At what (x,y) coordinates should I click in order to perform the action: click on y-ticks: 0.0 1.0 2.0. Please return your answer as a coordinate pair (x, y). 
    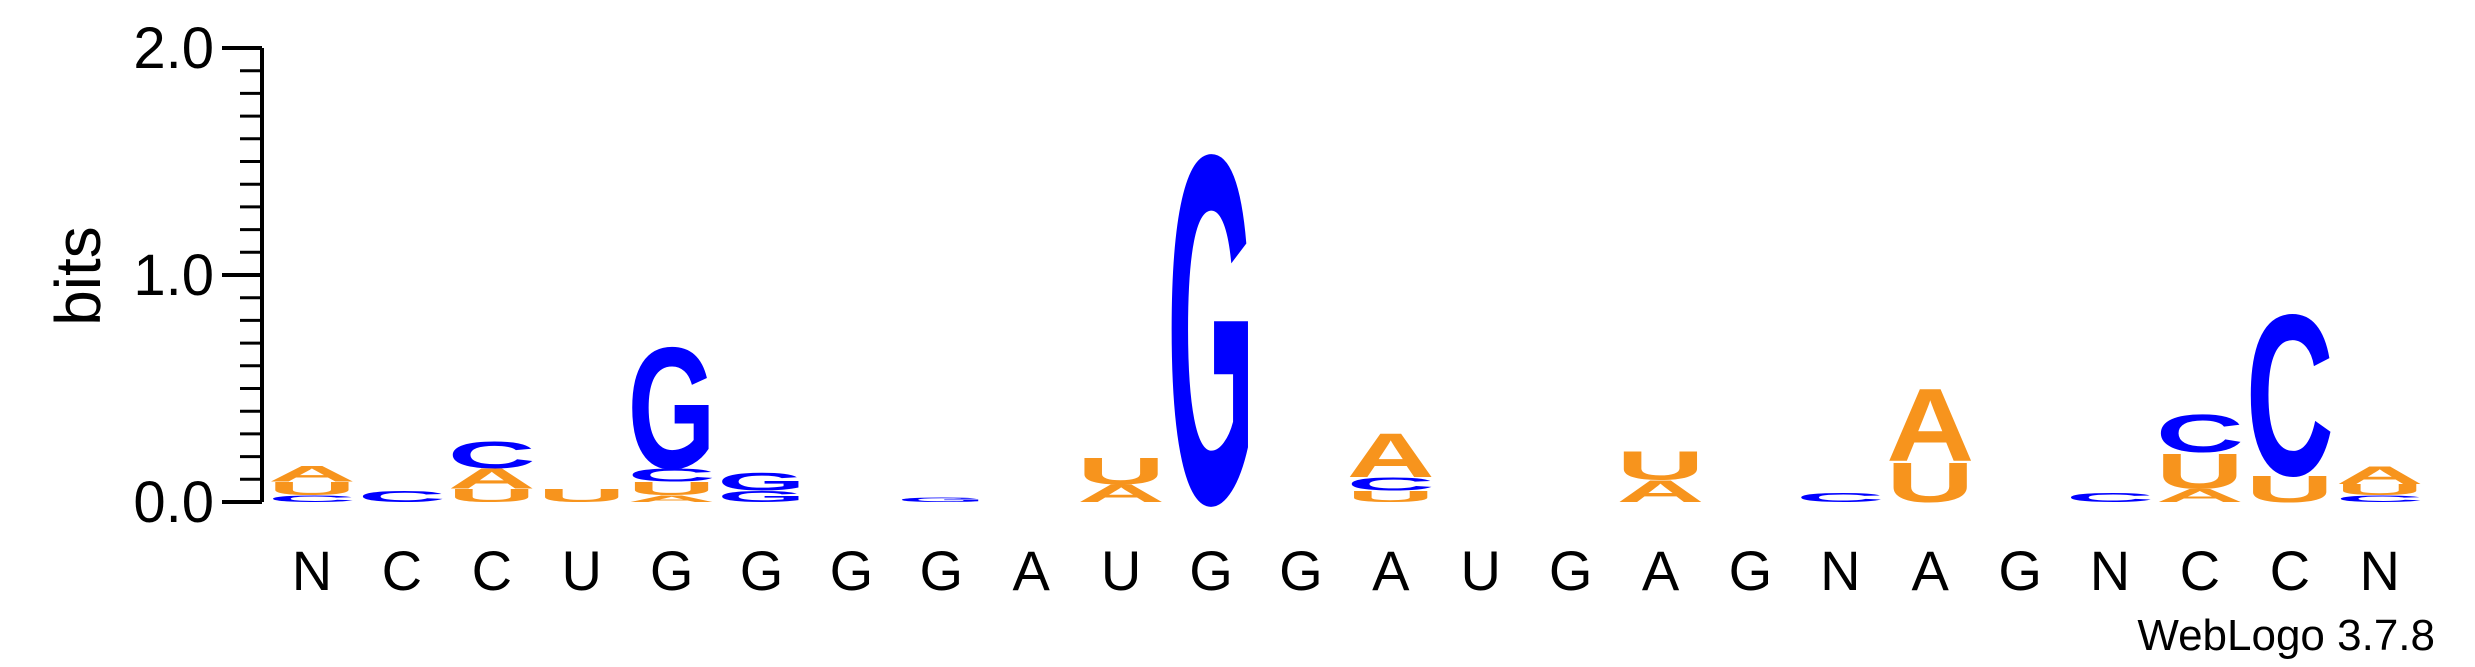
    Looking at the image, I should click on (197, 275).